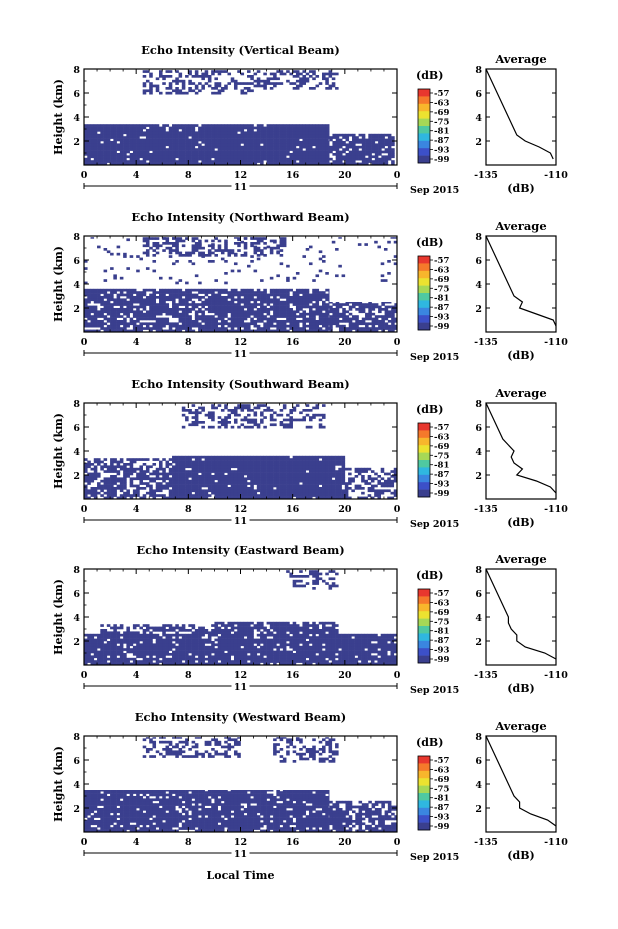 The image size is (618, 929). Describe the element at coordinates (429, 242) in the screenshot. I see `colorbar-unit: (dB)` at that location.